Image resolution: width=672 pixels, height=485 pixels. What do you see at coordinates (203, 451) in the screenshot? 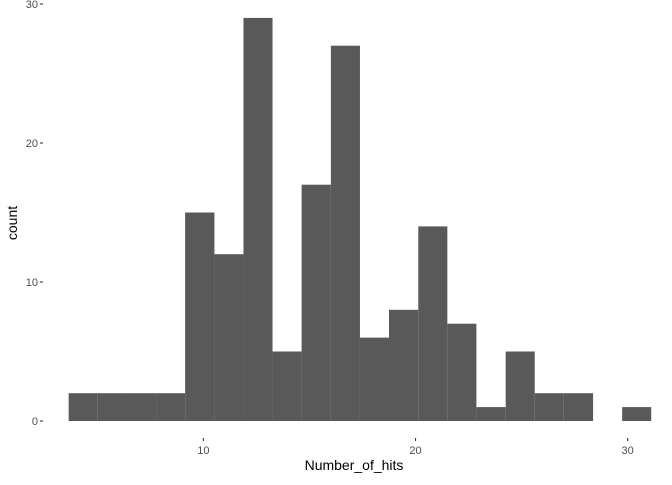
I see `x-tick-label-10: 10` at bounding box center [203, 451].